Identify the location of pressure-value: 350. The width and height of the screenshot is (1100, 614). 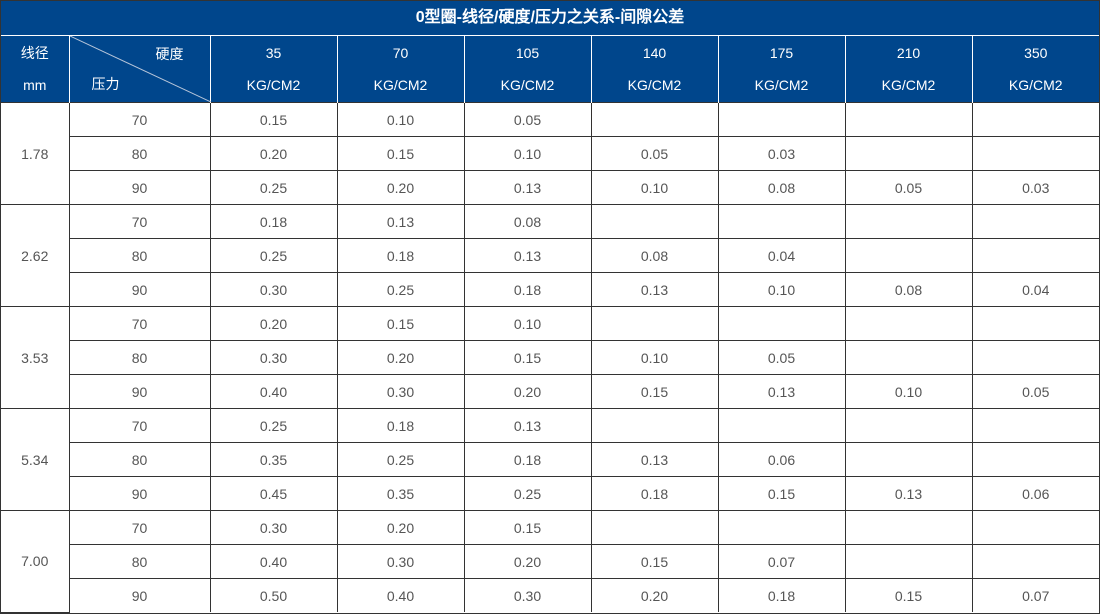
(1036, 53).